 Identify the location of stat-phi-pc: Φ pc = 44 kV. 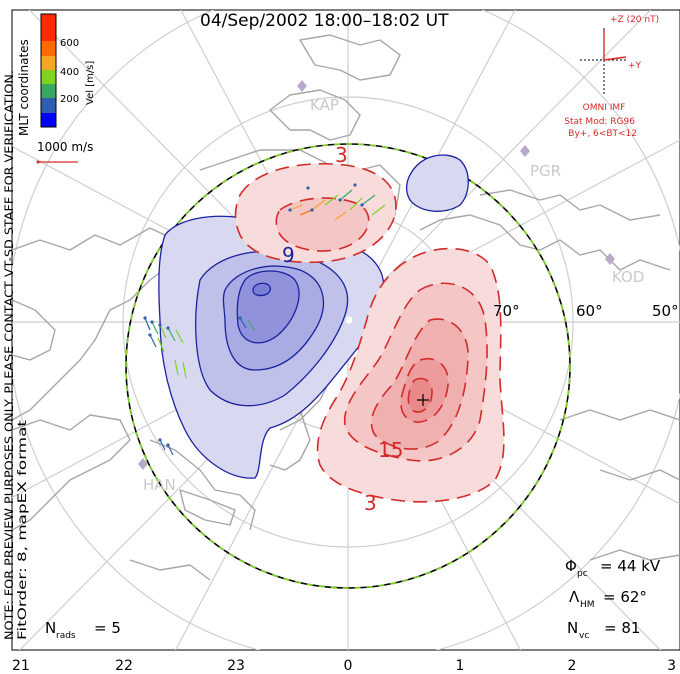
(613, 568).